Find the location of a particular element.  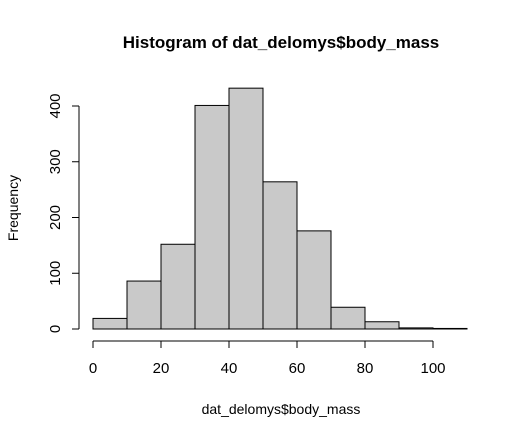

y-tick-label: 0 is located at coordinates (55, 329).